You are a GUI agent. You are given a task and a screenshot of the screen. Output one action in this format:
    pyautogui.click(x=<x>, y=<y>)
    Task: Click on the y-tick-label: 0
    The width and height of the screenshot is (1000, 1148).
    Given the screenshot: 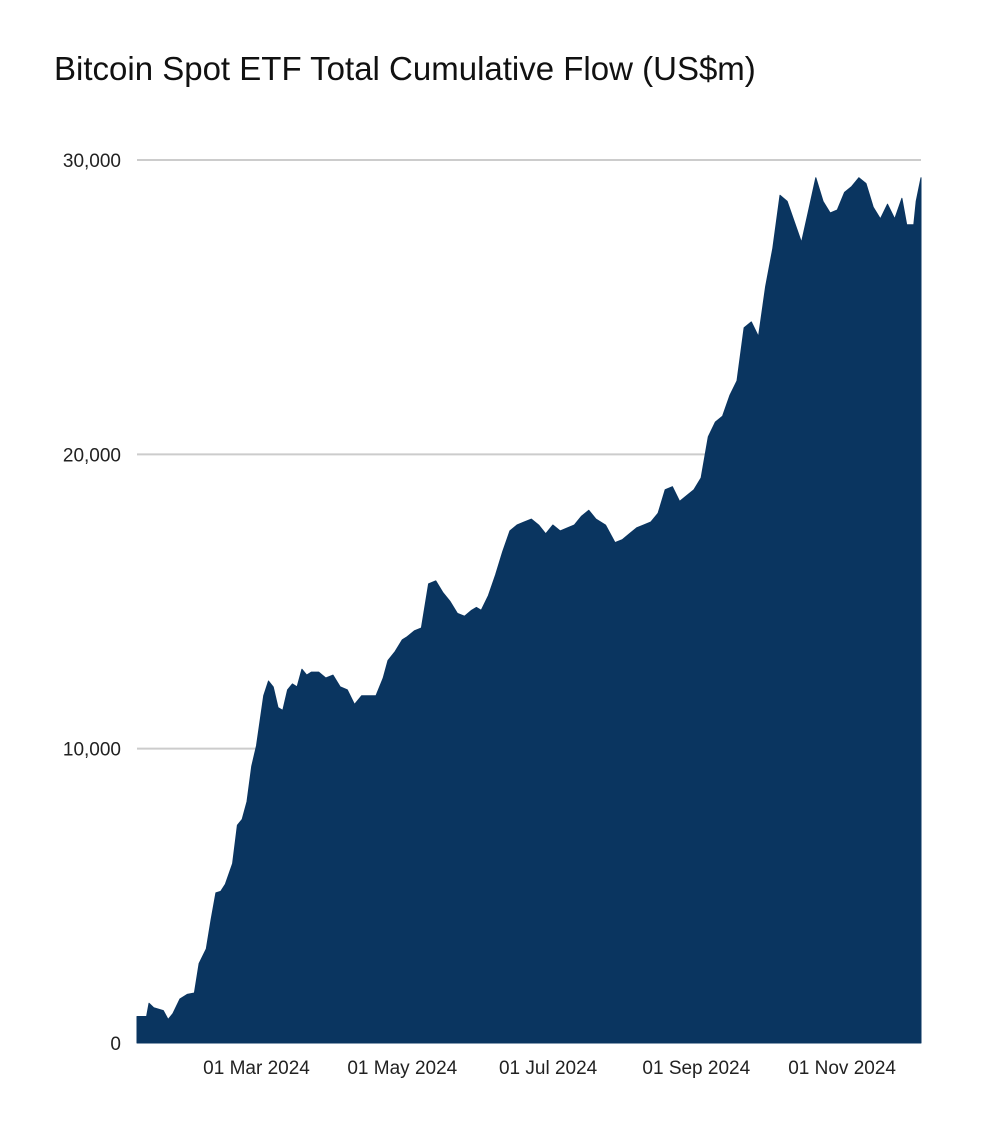 What is the action you would take?
    pyautogui.click(x=115, y=1044)
    